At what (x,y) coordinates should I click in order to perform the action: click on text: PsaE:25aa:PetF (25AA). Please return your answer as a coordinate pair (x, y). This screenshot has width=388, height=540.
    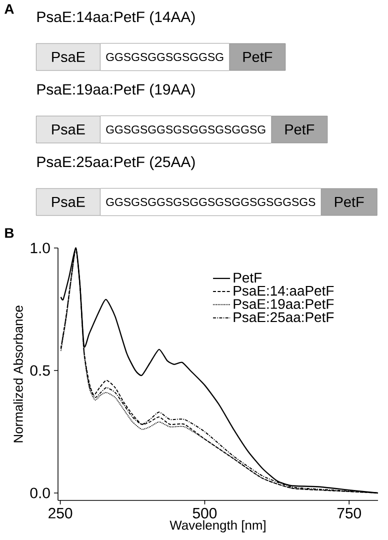
    Looking at the image, I should click on (116, 163).